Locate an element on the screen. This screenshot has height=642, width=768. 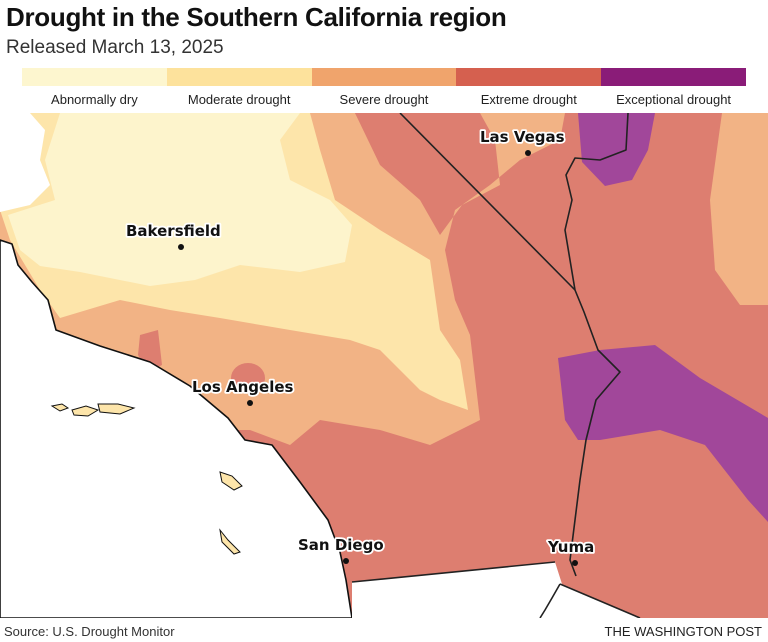
mexico is located at coordinates (496, 590).